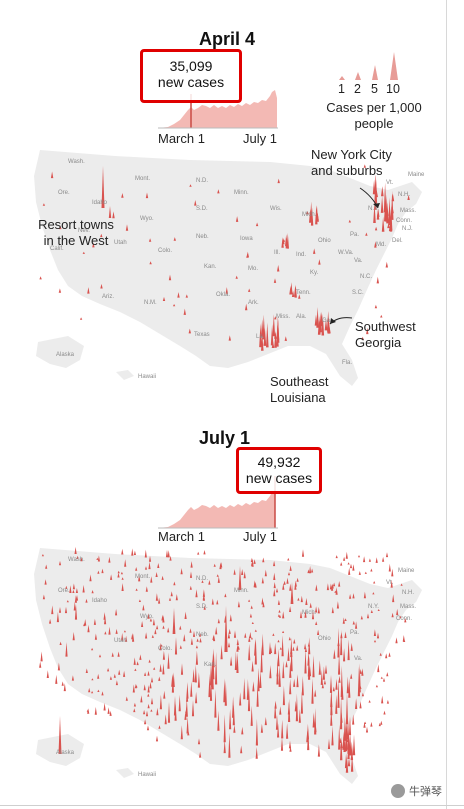  Describe the element at coordinates (404, 195) in the screenshot. I see `state-label: N.H.` at that location.